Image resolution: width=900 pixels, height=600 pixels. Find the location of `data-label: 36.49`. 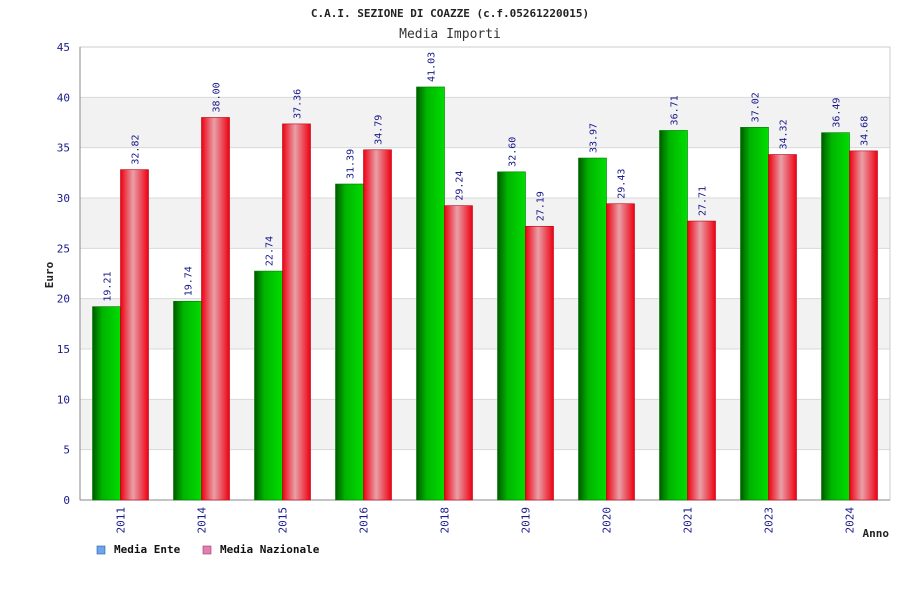

data-label: 36.49 is located at coordinates (837, 113).